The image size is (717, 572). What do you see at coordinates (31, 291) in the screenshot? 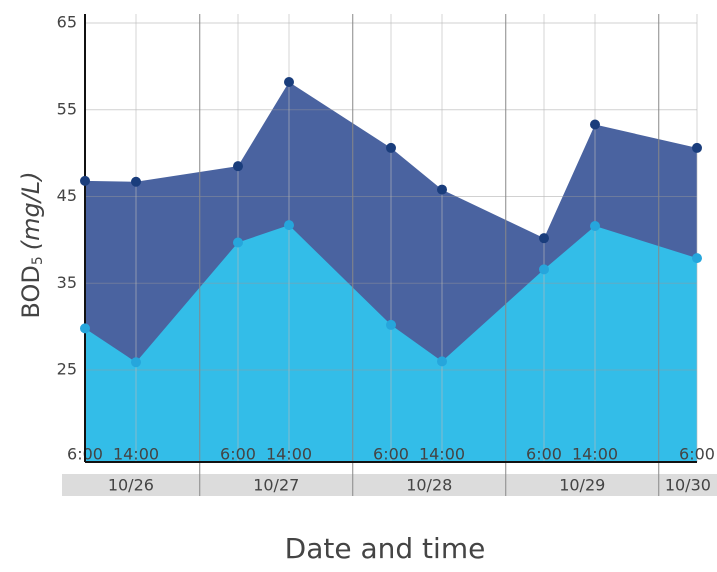
I see `y-label-main: BOD` at bounding box center [31, 291].